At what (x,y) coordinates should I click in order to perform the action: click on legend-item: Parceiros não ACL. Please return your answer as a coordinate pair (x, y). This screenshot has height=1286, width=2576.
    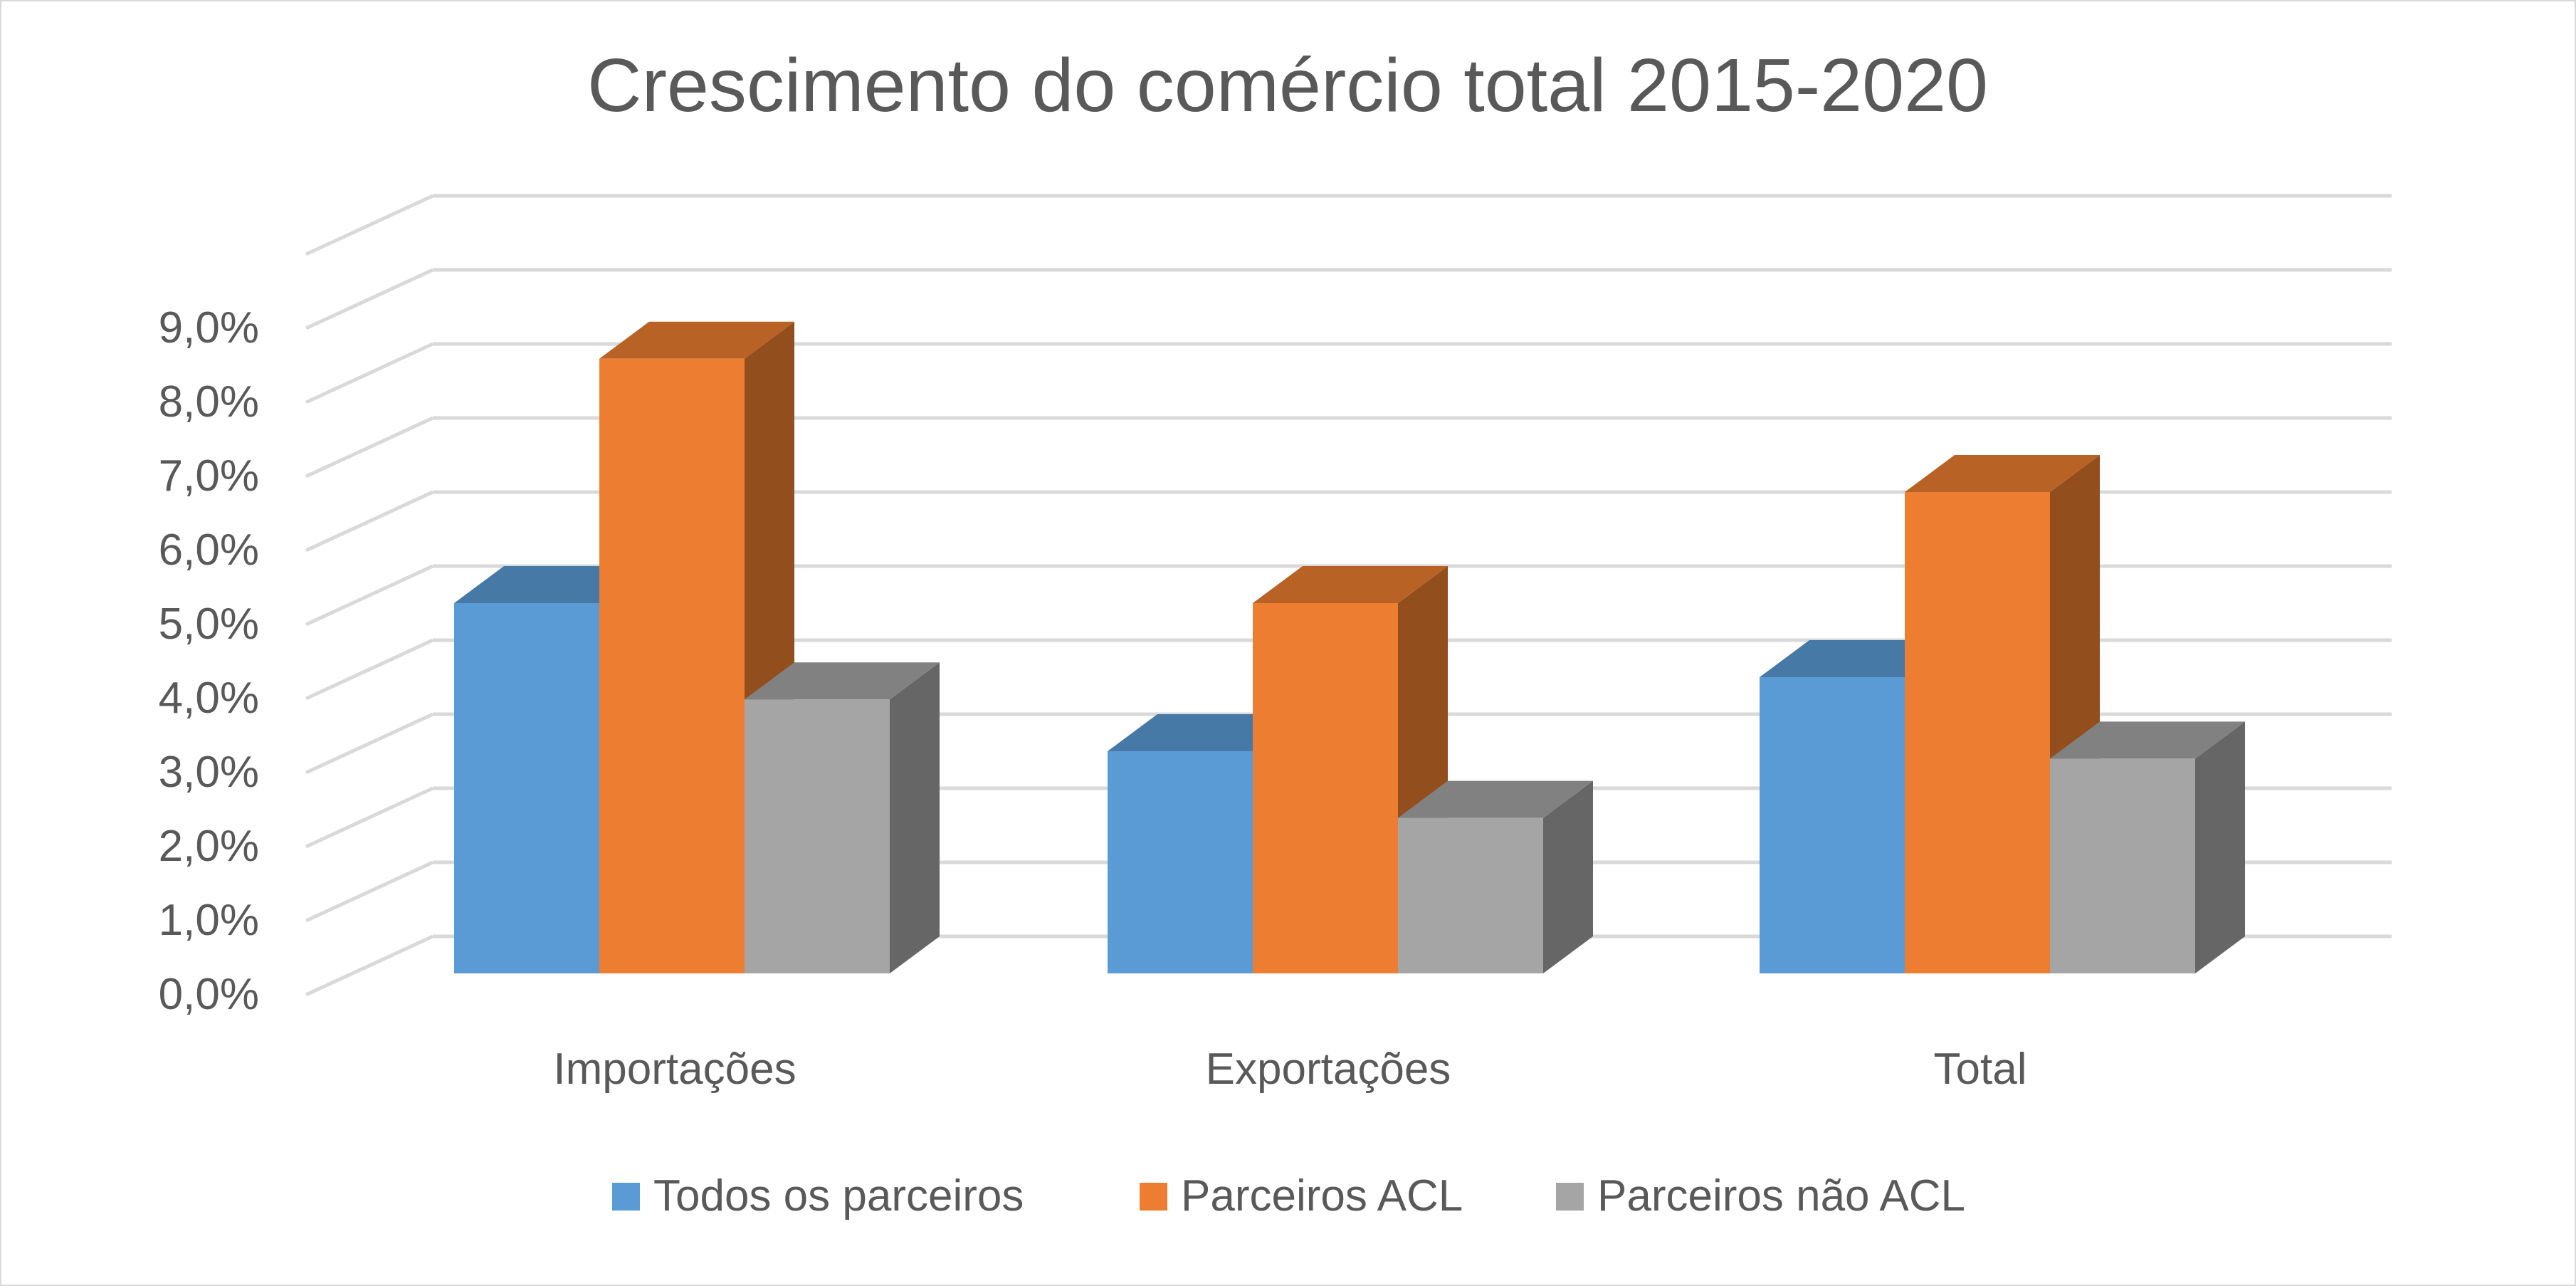
    Looking at the image, I should click on (1761, 1195).